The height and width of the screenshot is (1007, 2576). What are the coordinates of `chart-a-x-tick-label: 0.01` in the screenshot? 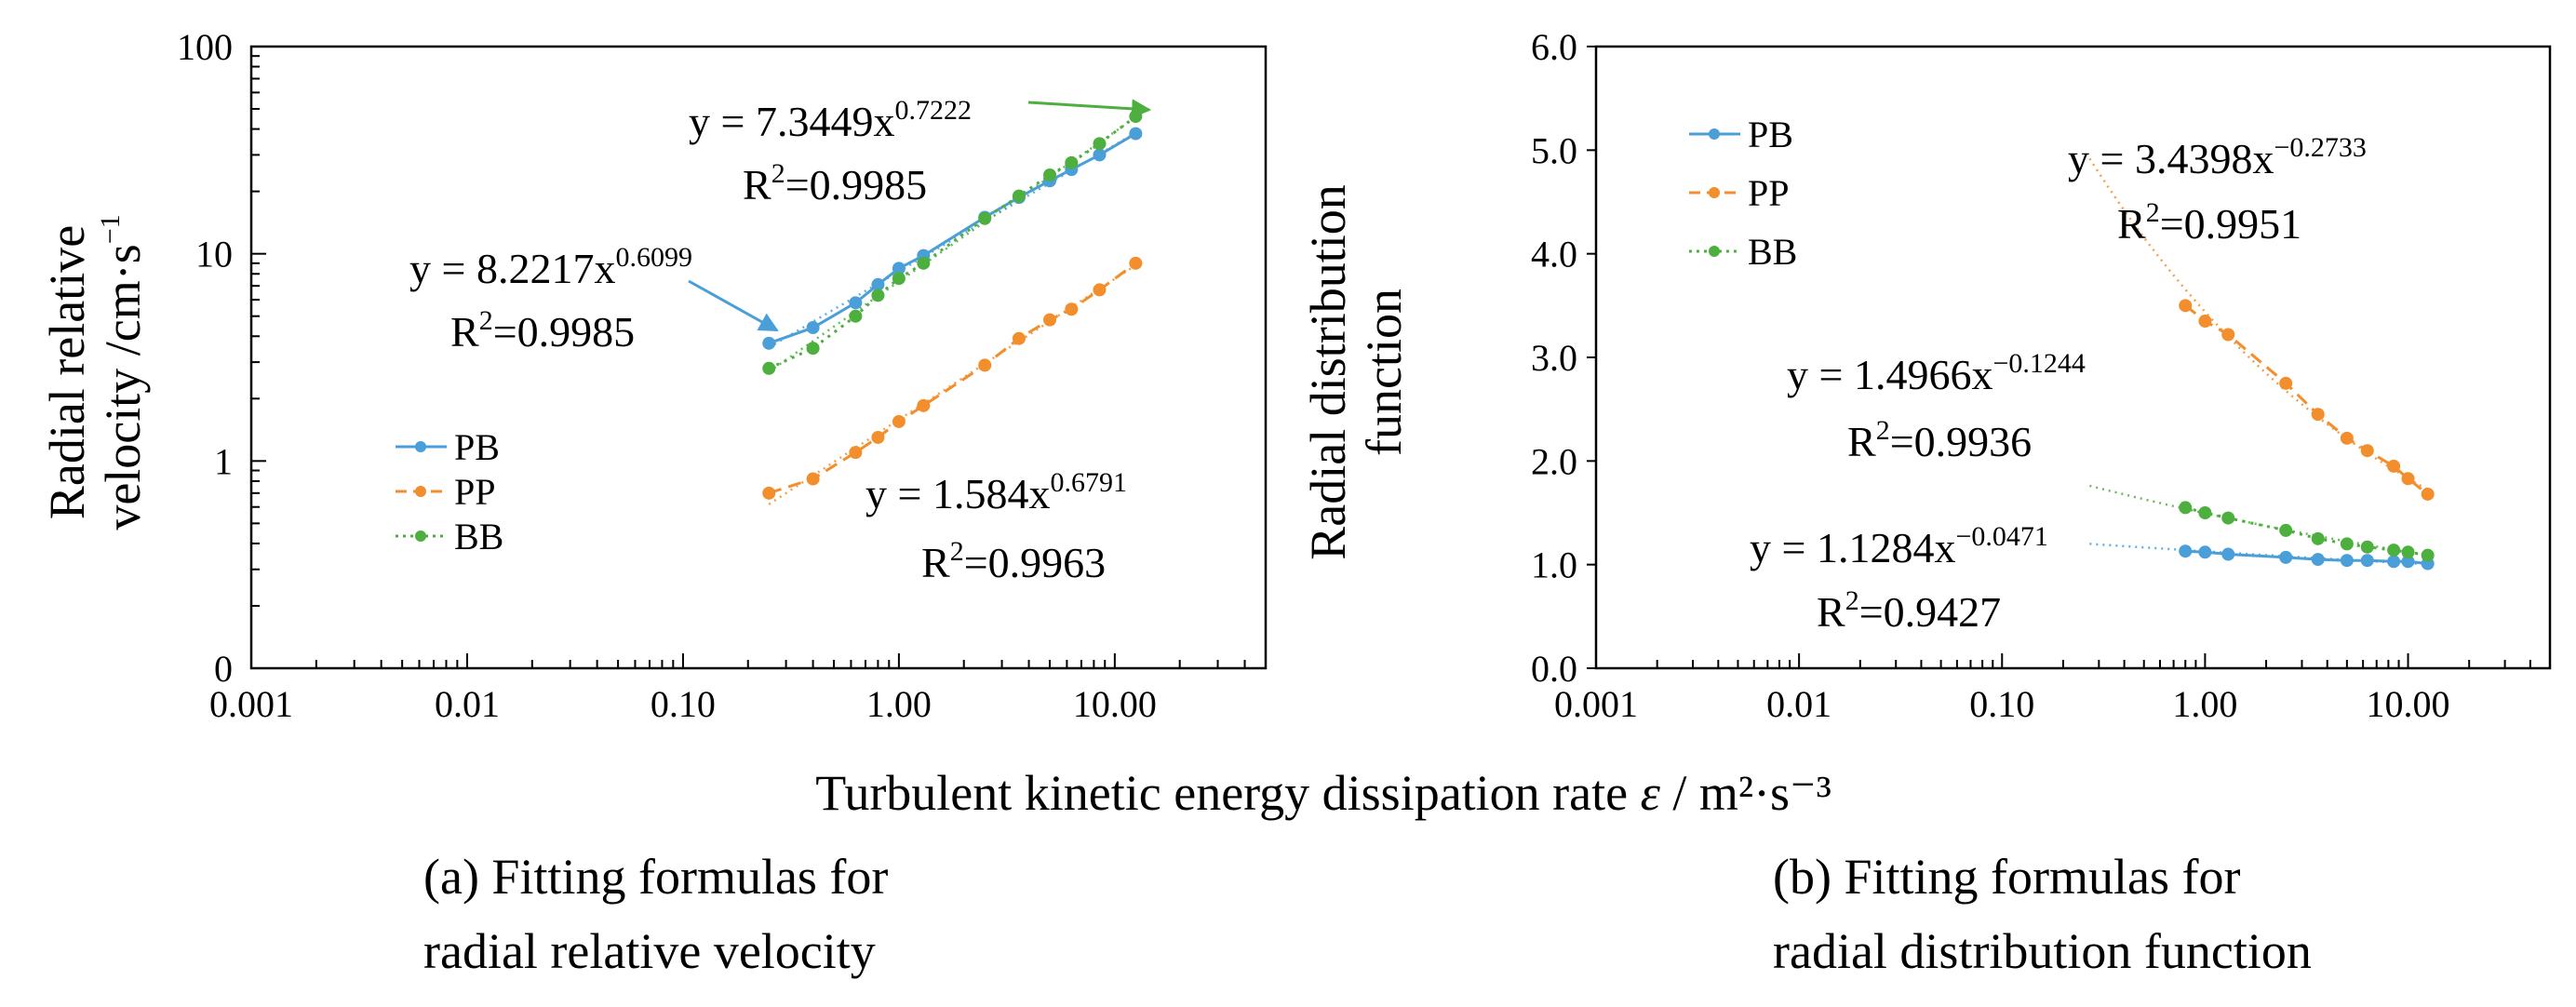 It's located at (467, 704).